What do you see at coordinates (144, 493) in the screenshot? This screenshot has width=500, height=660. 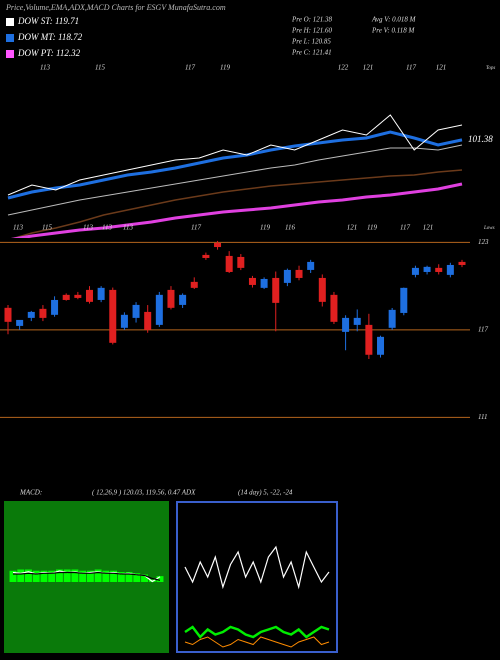 I see `macd-header: ( 12,26,9 ) 120.03, 119.56, 0.47 ADX` at bounding box center [144, 493].